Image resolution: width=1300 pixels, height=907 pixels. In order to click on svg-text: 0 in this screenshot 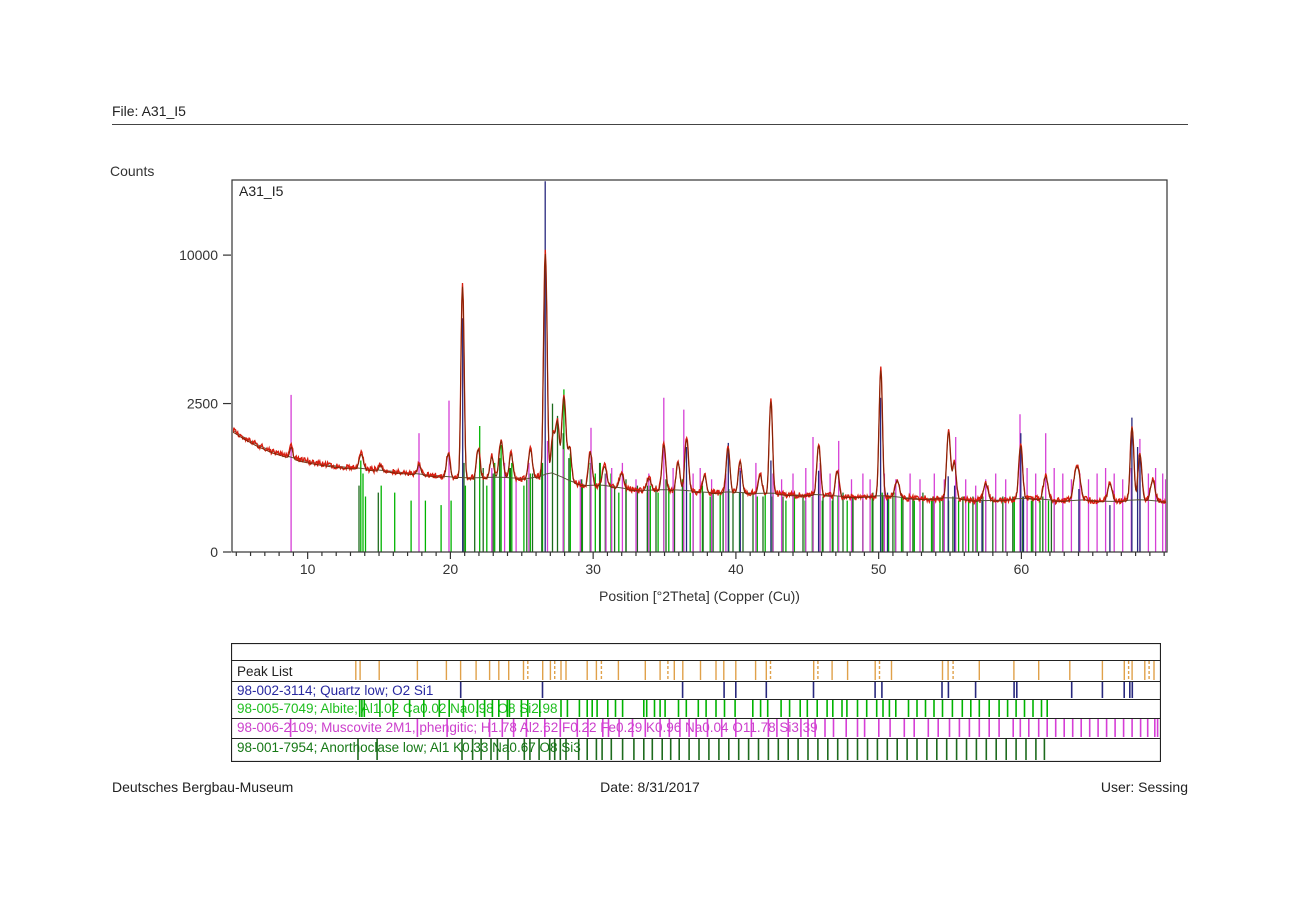, I will do `click(214, 552)`.